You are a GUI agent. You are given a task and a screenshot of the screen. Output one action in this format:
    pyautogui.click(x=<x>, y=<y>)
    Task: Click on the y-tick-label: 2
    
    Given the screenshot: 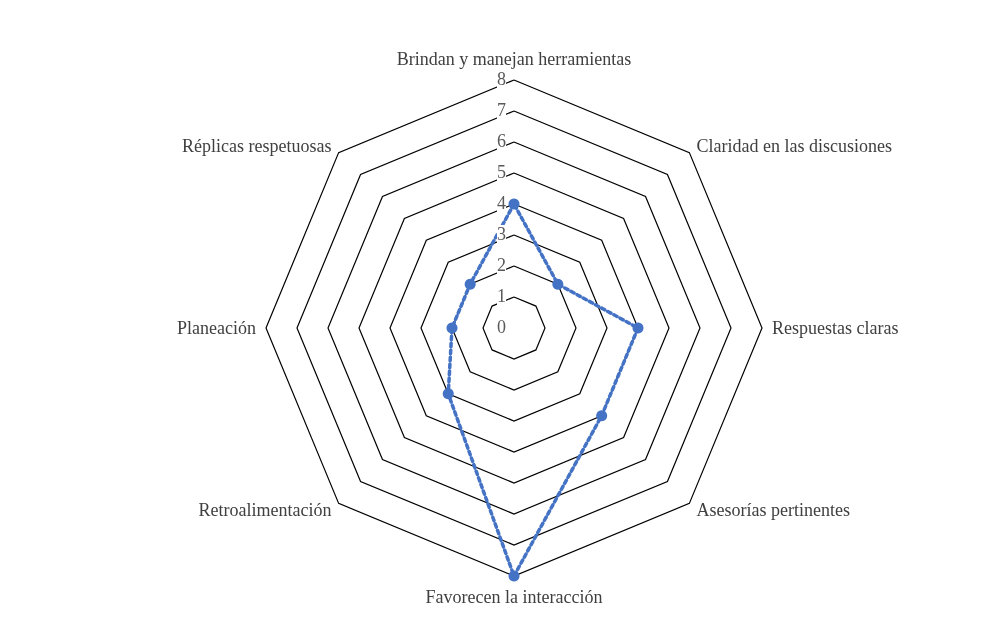 What is the action you would take?
    pyautogui.click(x=501, y=265)
    